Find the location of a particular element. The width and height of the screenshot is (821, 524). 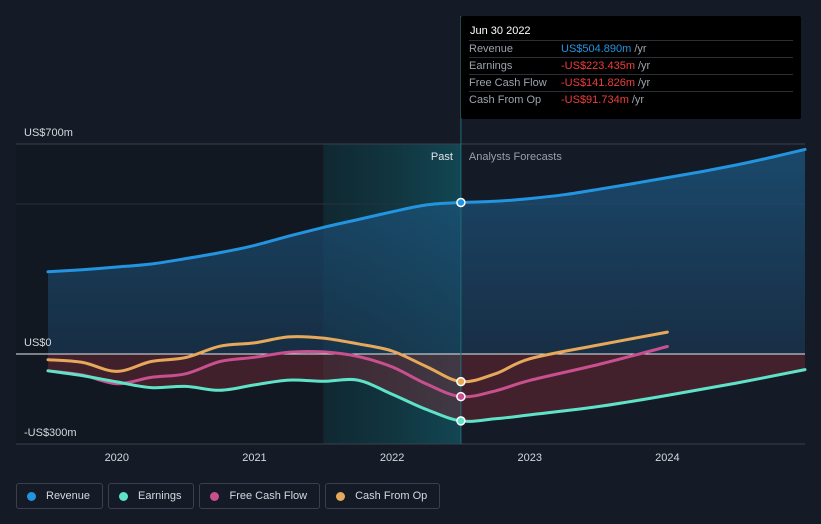

negative-area is located at coordinates (426, 388).